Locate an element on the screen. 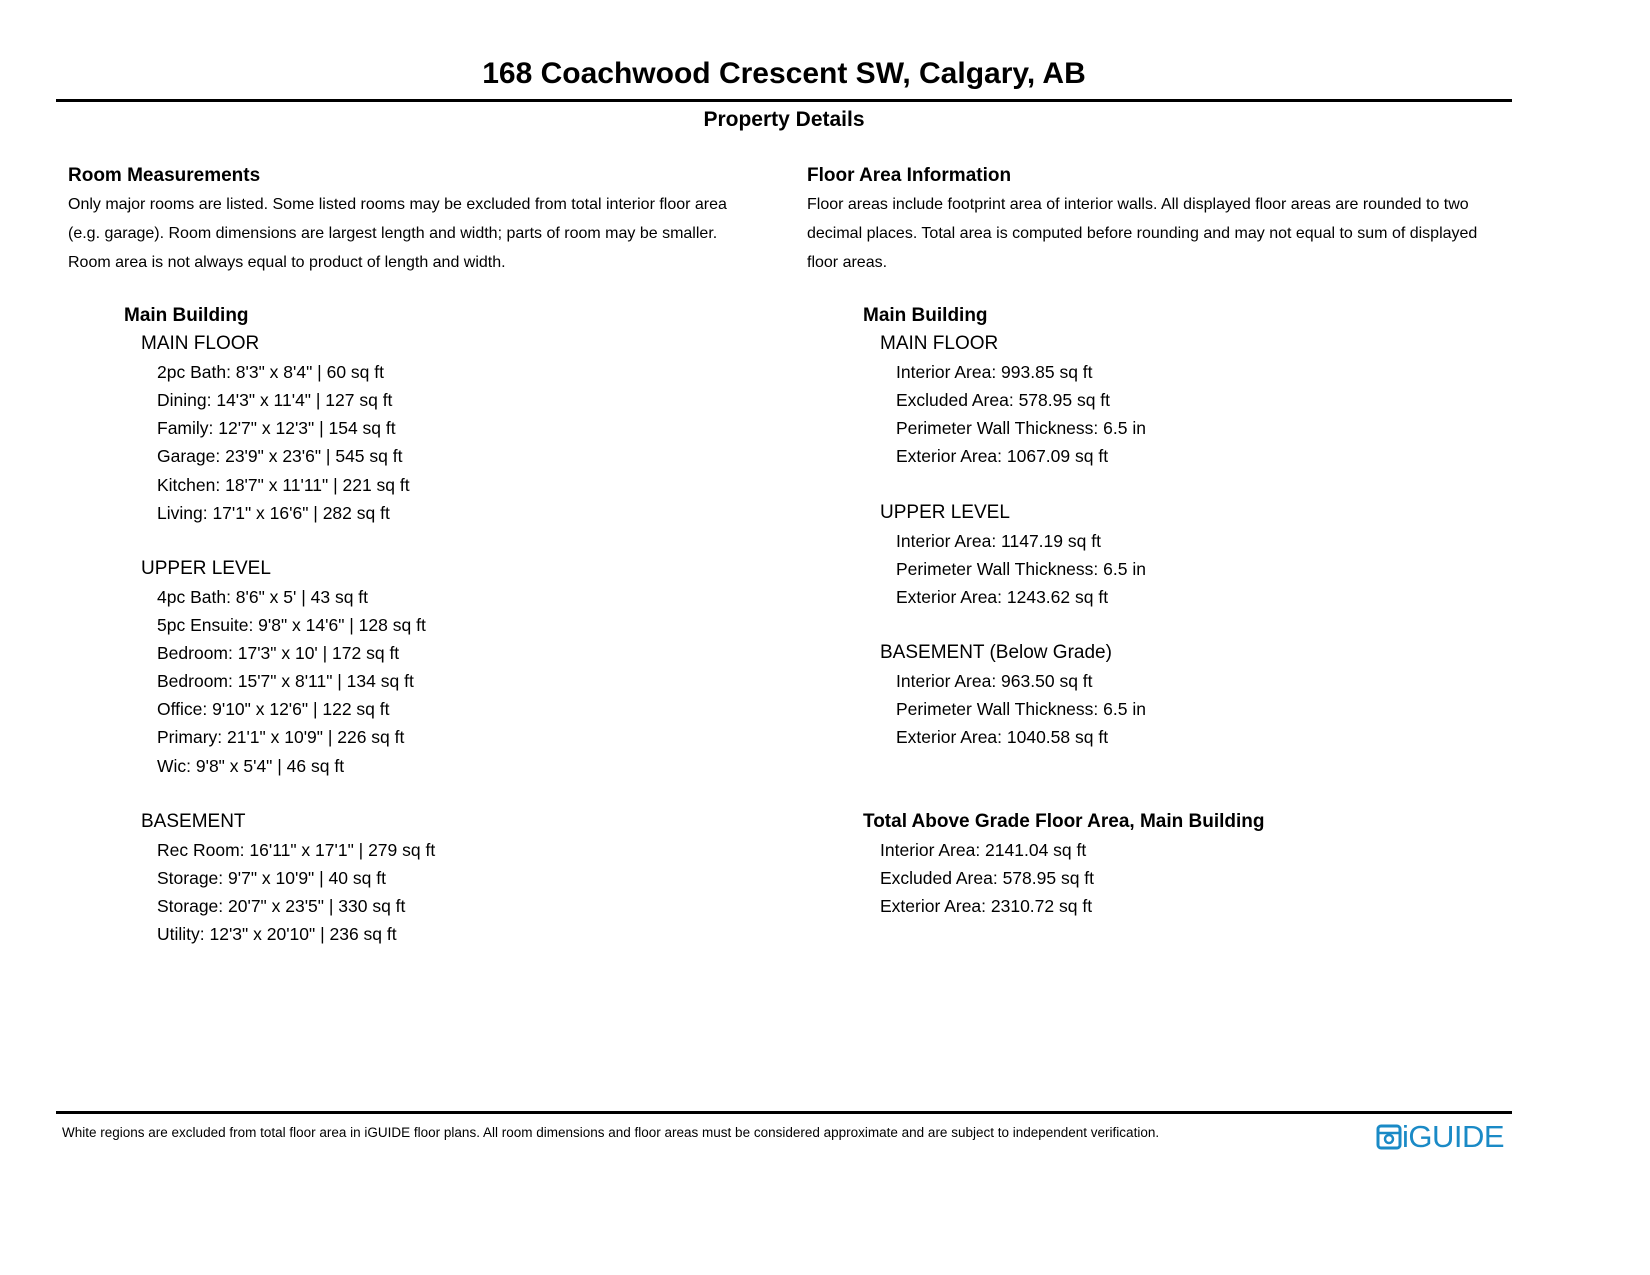 Image resolution: width=1650 pixels, height=1275 pixels. room-item: 5pc Ensuite: 9'8" x 14'6" | 128 sq ft is located at coordinates (291, 625).